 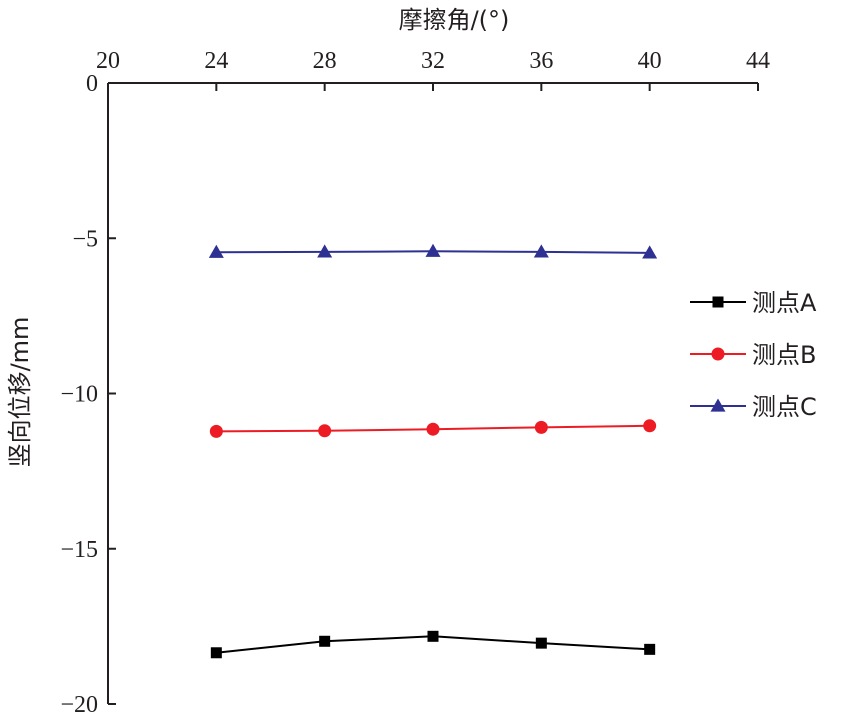 I want to click on y-tick-label: −5, so click(x=85, y=239).